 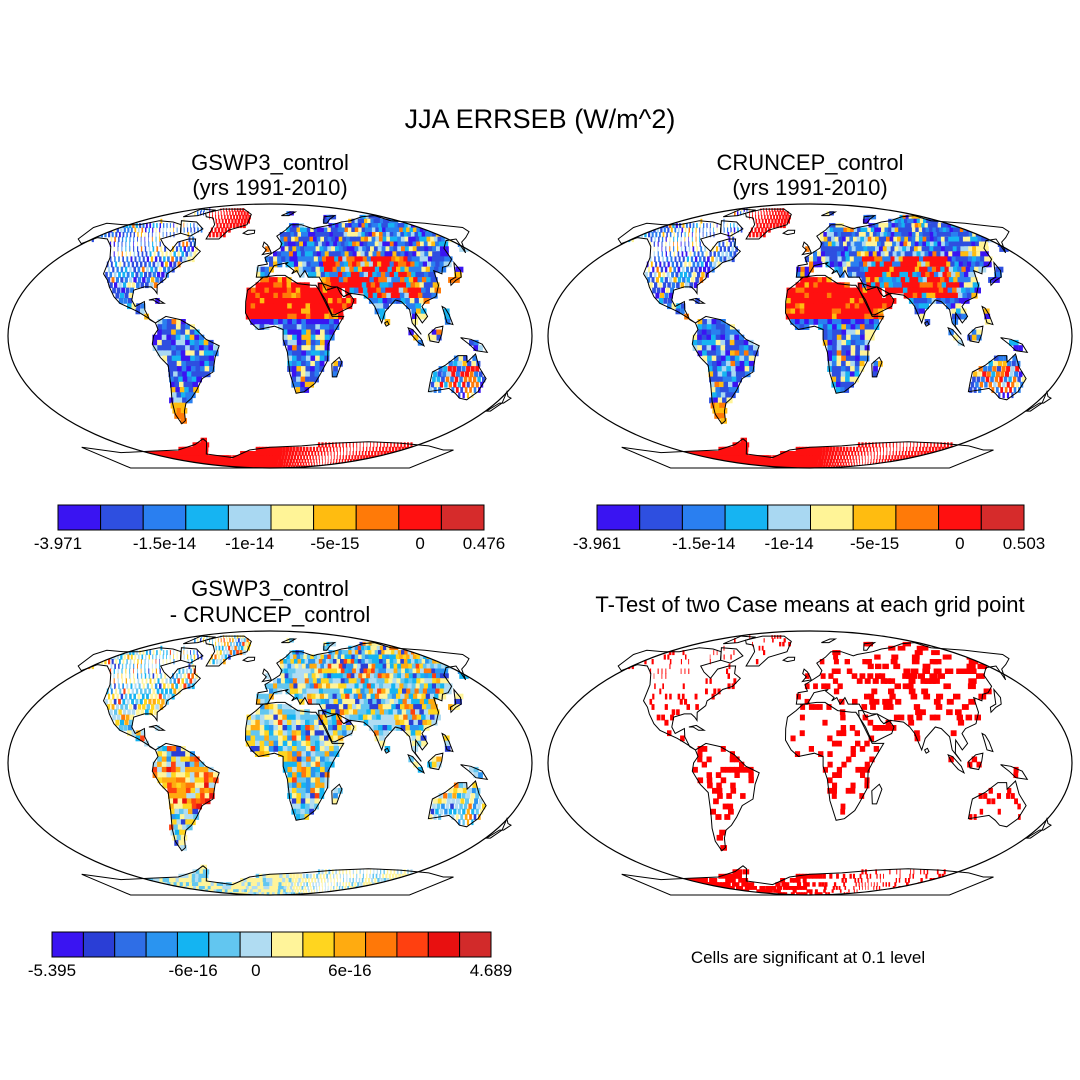 What do you see at coordinates (703, 543) in the screenshot?
I see `colorbar-tick-label: -1.5e-14` at bounding box center [703, 543].